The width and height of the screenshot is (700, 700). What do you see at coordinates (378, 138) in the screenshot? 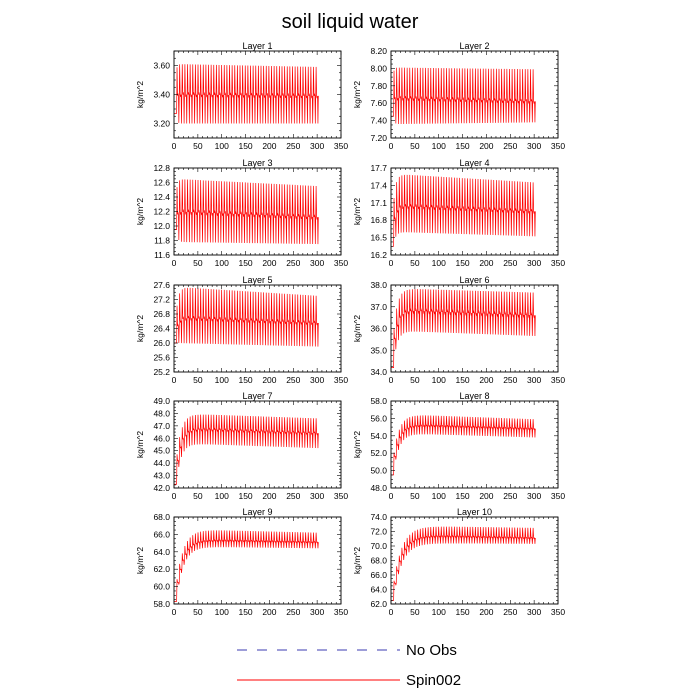
I see `y-tick-label: 7.20` at bounding box center [378, 138].